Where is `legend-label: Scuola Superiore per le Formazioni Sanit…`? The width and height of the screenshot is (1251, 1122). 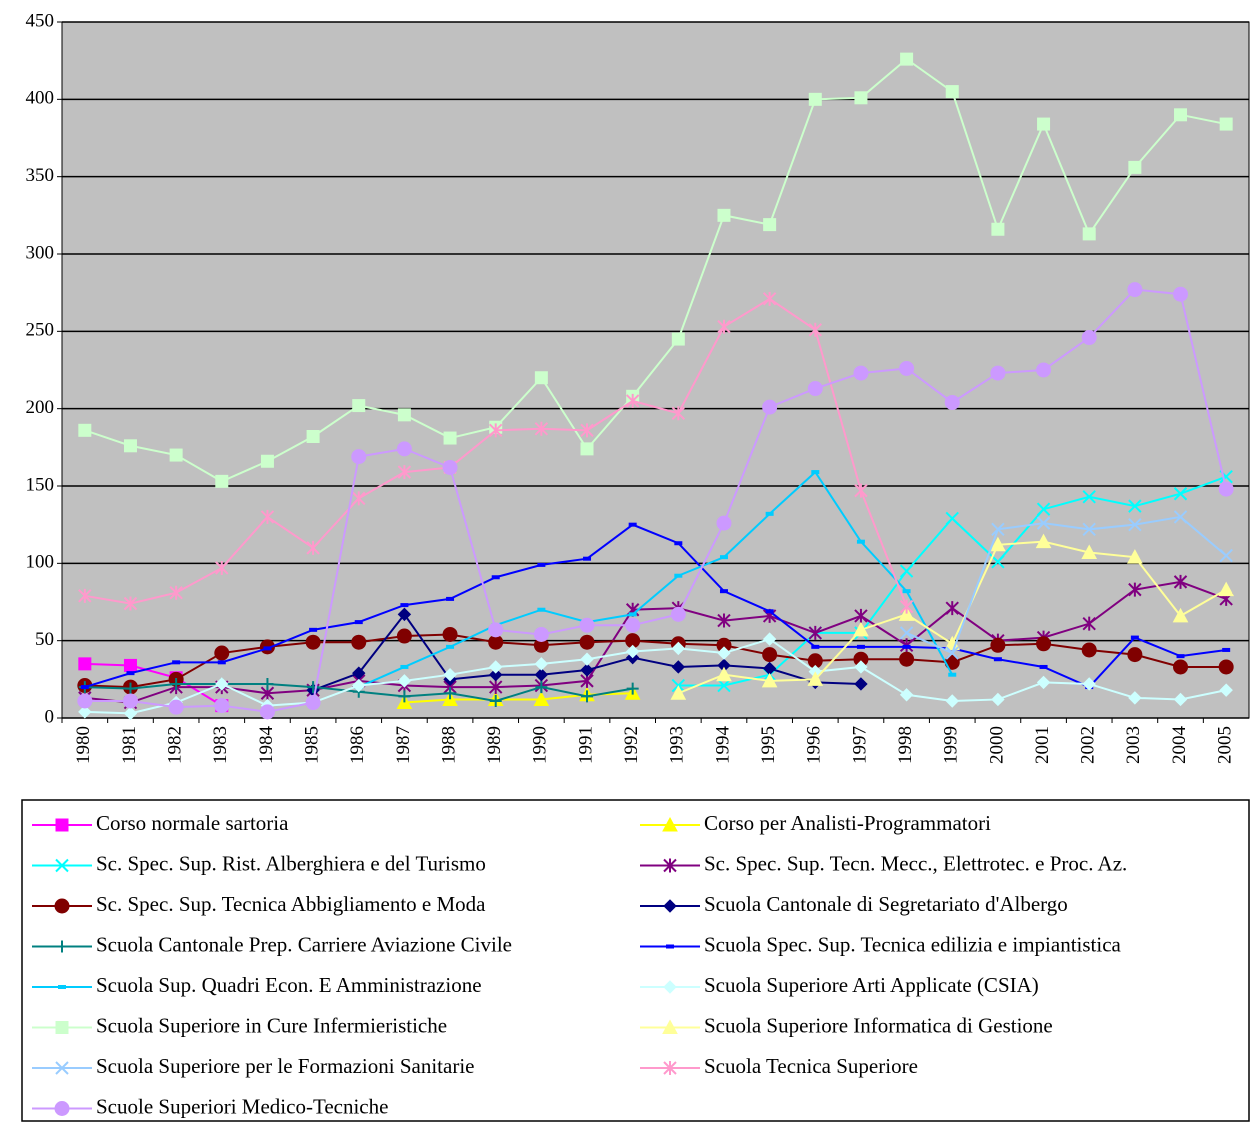 legend-label: Scuola Superiore per le Formazioni Sanit… is located at coordinates (285, 1066).